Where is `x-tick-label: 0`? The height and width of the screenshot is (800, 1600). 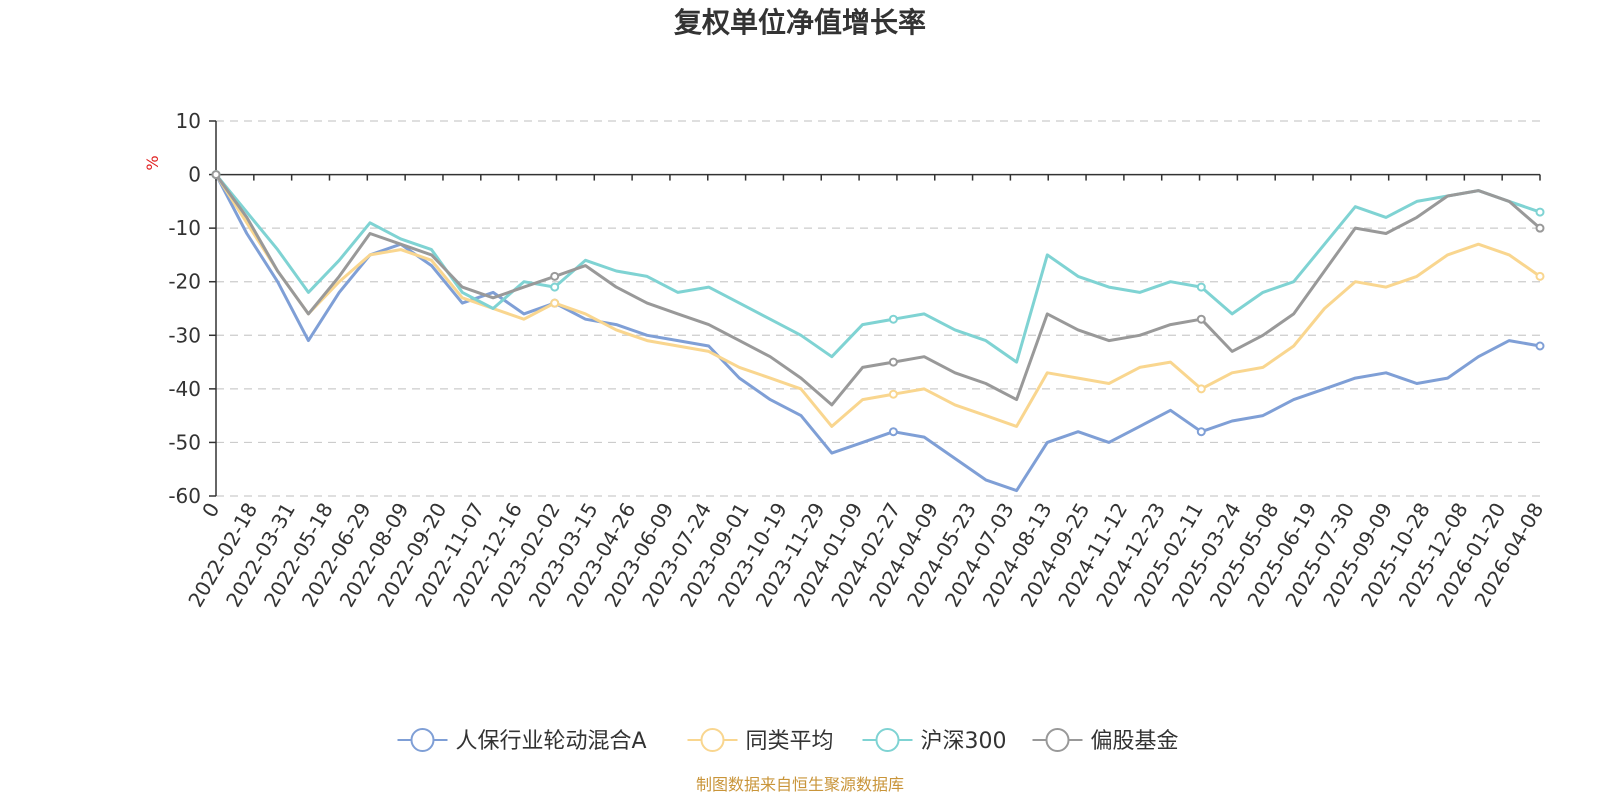 x-tick-label: 0 is located at coordinates (210, 510).